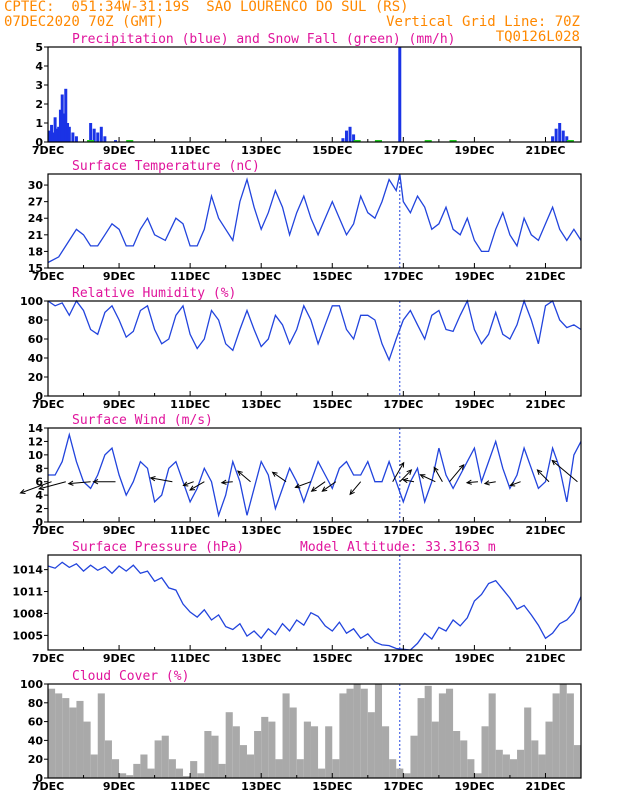 The image size is (618, 800). What do you see at coordinates (39, 509) in the screenshot?
I see `y-tick-label: 2` at bounding box center [39, 509].